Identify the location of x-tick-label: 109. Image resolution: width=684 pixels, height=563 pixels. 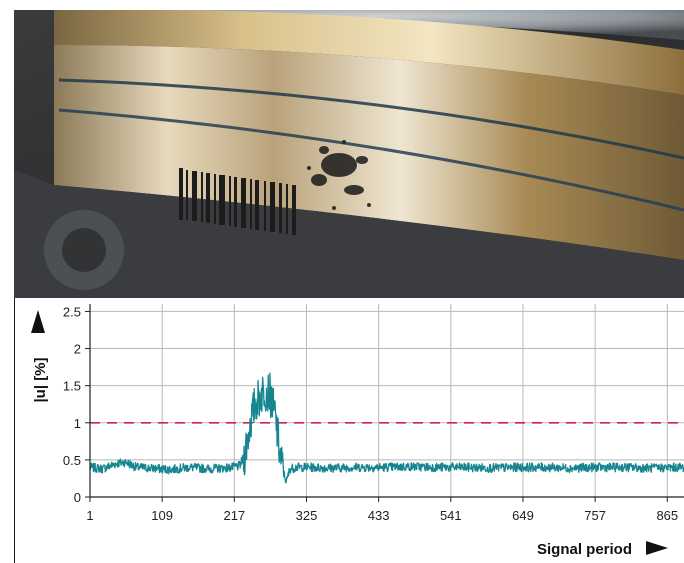
(162, 515).